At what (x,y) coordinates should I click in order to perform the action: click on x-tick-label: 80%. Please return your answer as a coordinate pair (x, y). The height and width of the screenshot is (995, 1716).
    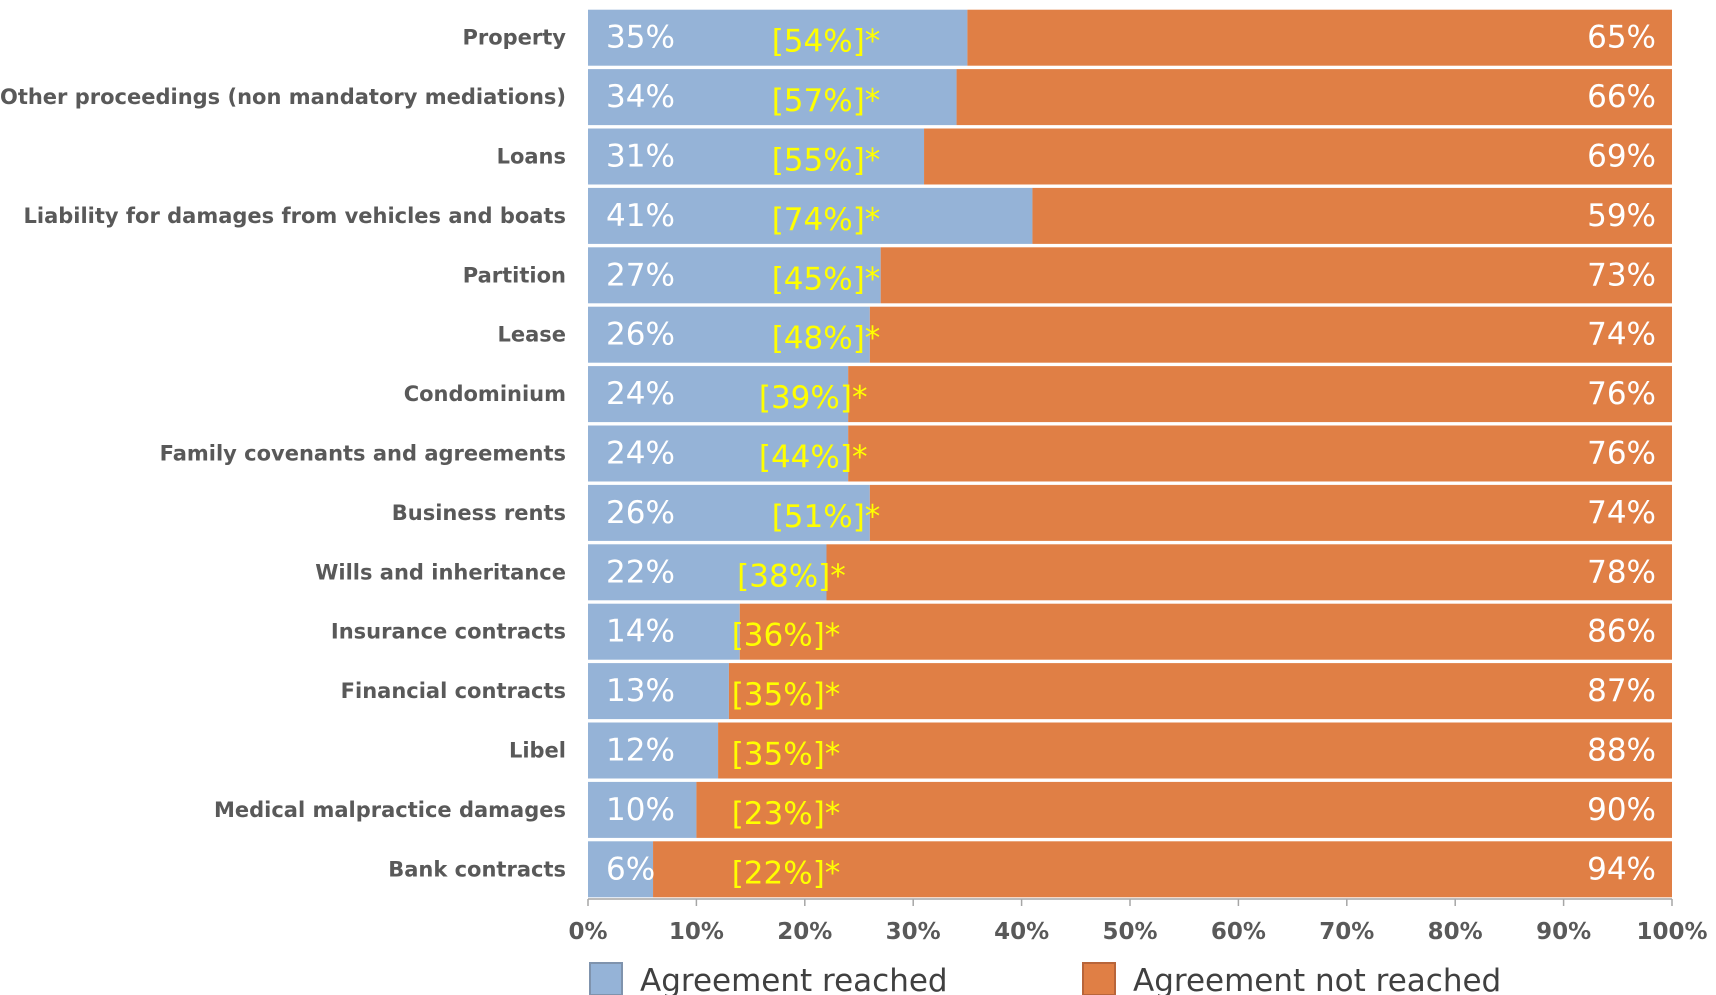
    Looking at the image, I should click on (1455, 932).